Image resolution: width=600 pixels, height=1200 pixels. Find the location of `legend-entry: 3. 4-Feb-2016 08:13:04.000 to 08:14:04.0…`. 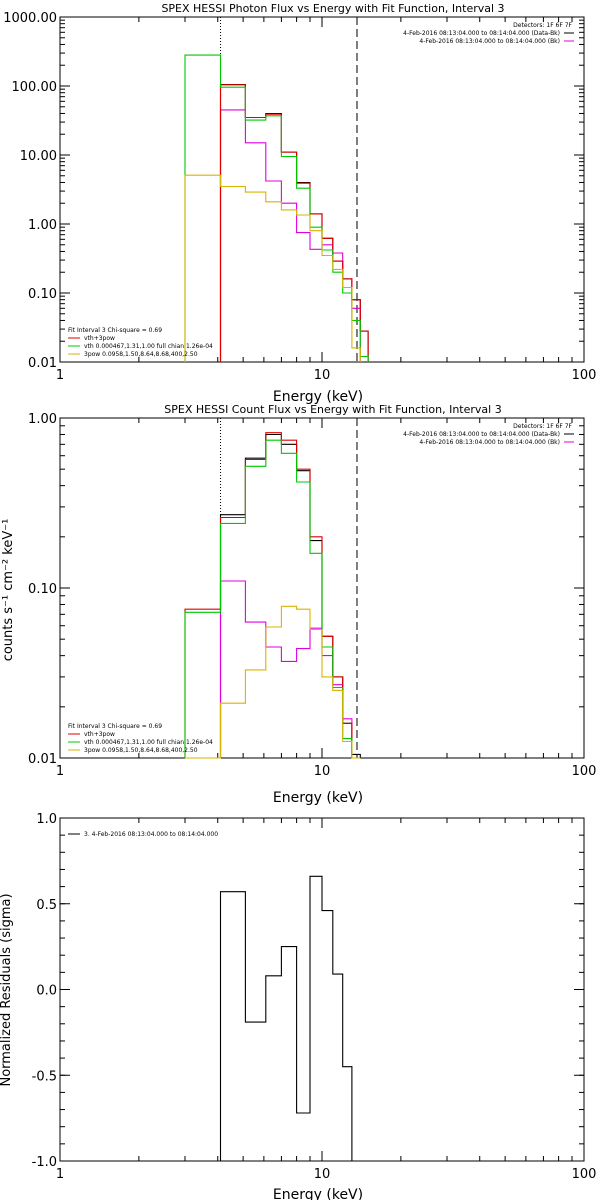

legend-entry: 3. 4-Feb-2016 08:13:04.000 to 08:14:04.0… is located at coordinates (151, 834).